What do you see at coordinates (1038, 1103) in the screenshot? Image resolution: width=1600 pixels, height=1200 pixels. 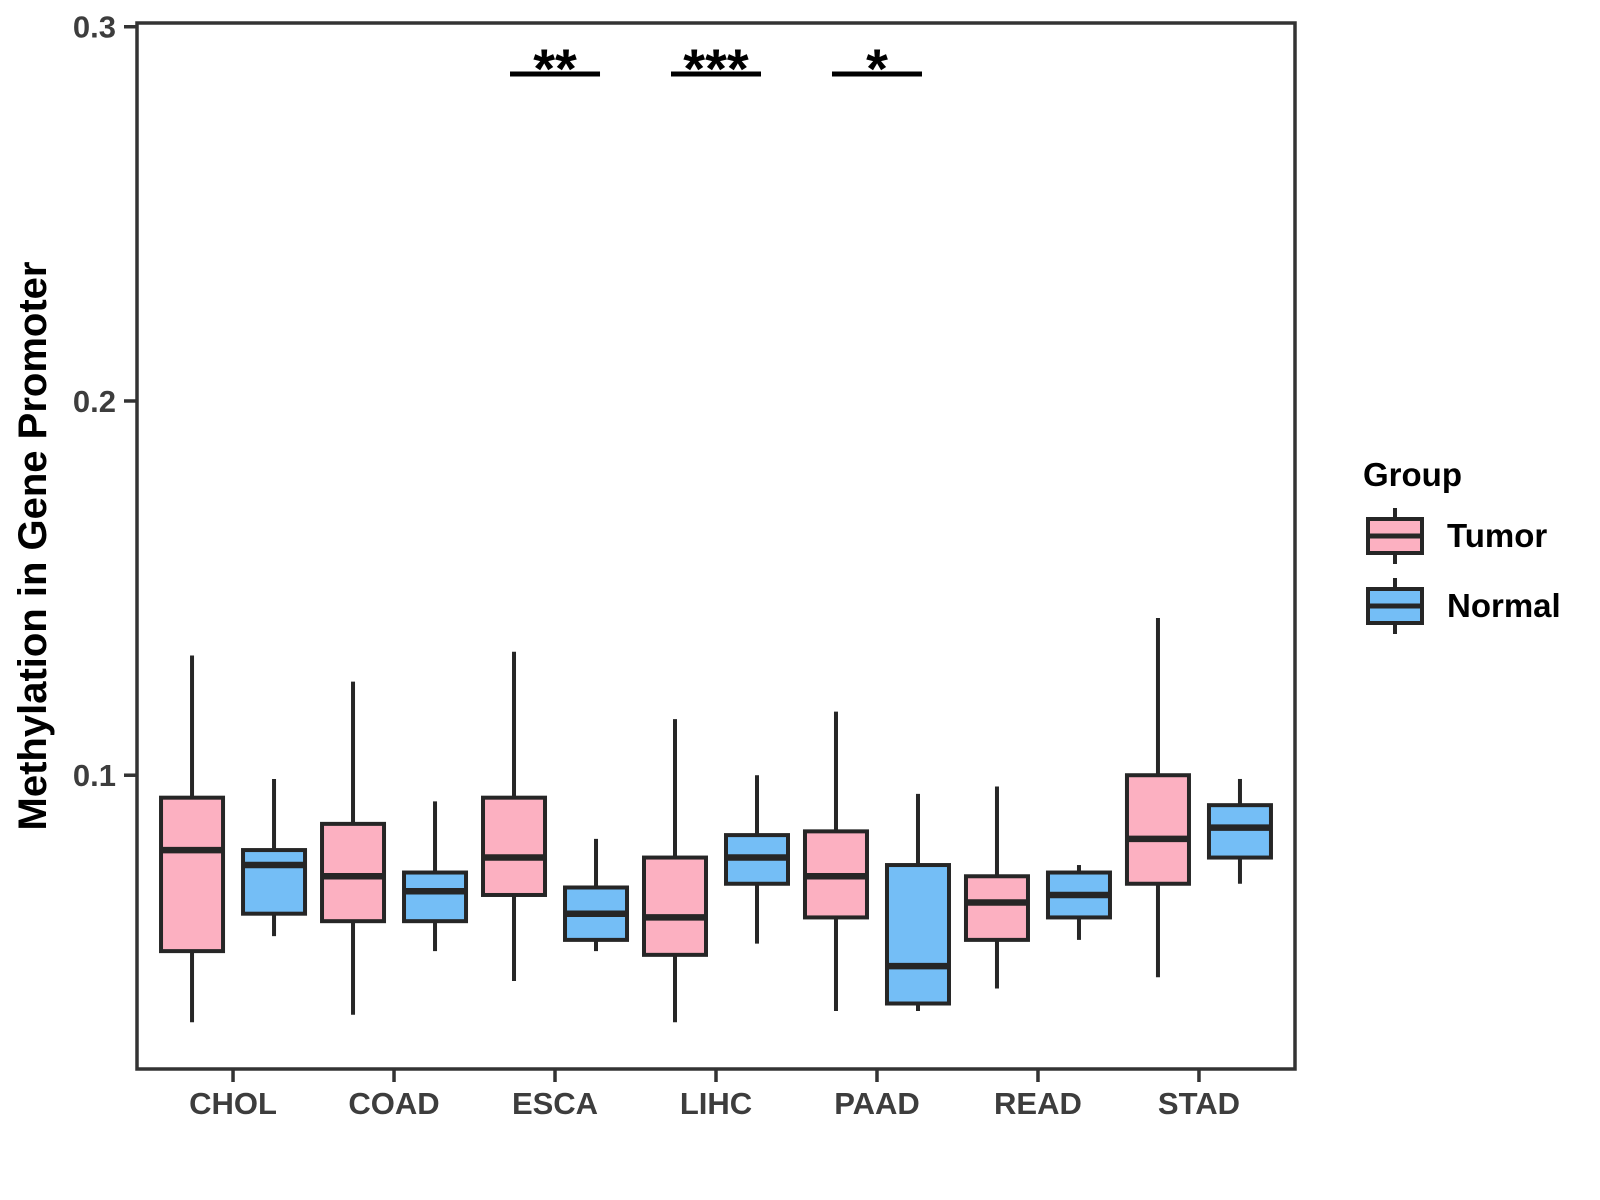 I see `x-axis-label-read: READ` at bounding box center [1038, 1103].